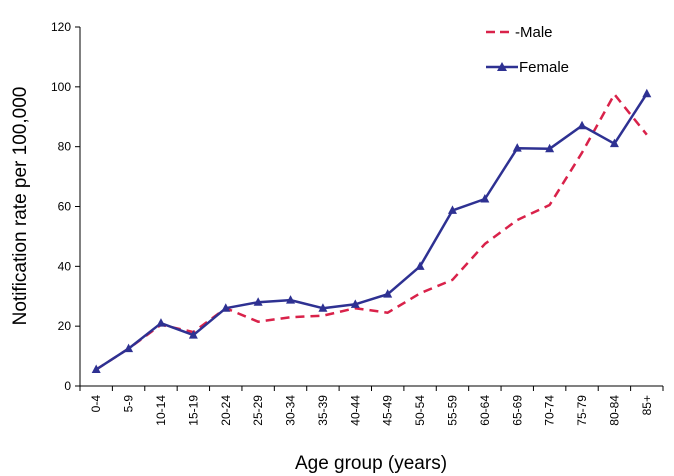 The image size is (674, 476). What do you see at coordinates (388, 410) in the screenshot?
I see `x-tick-label: 45-49` at bounding box center [388, 410].